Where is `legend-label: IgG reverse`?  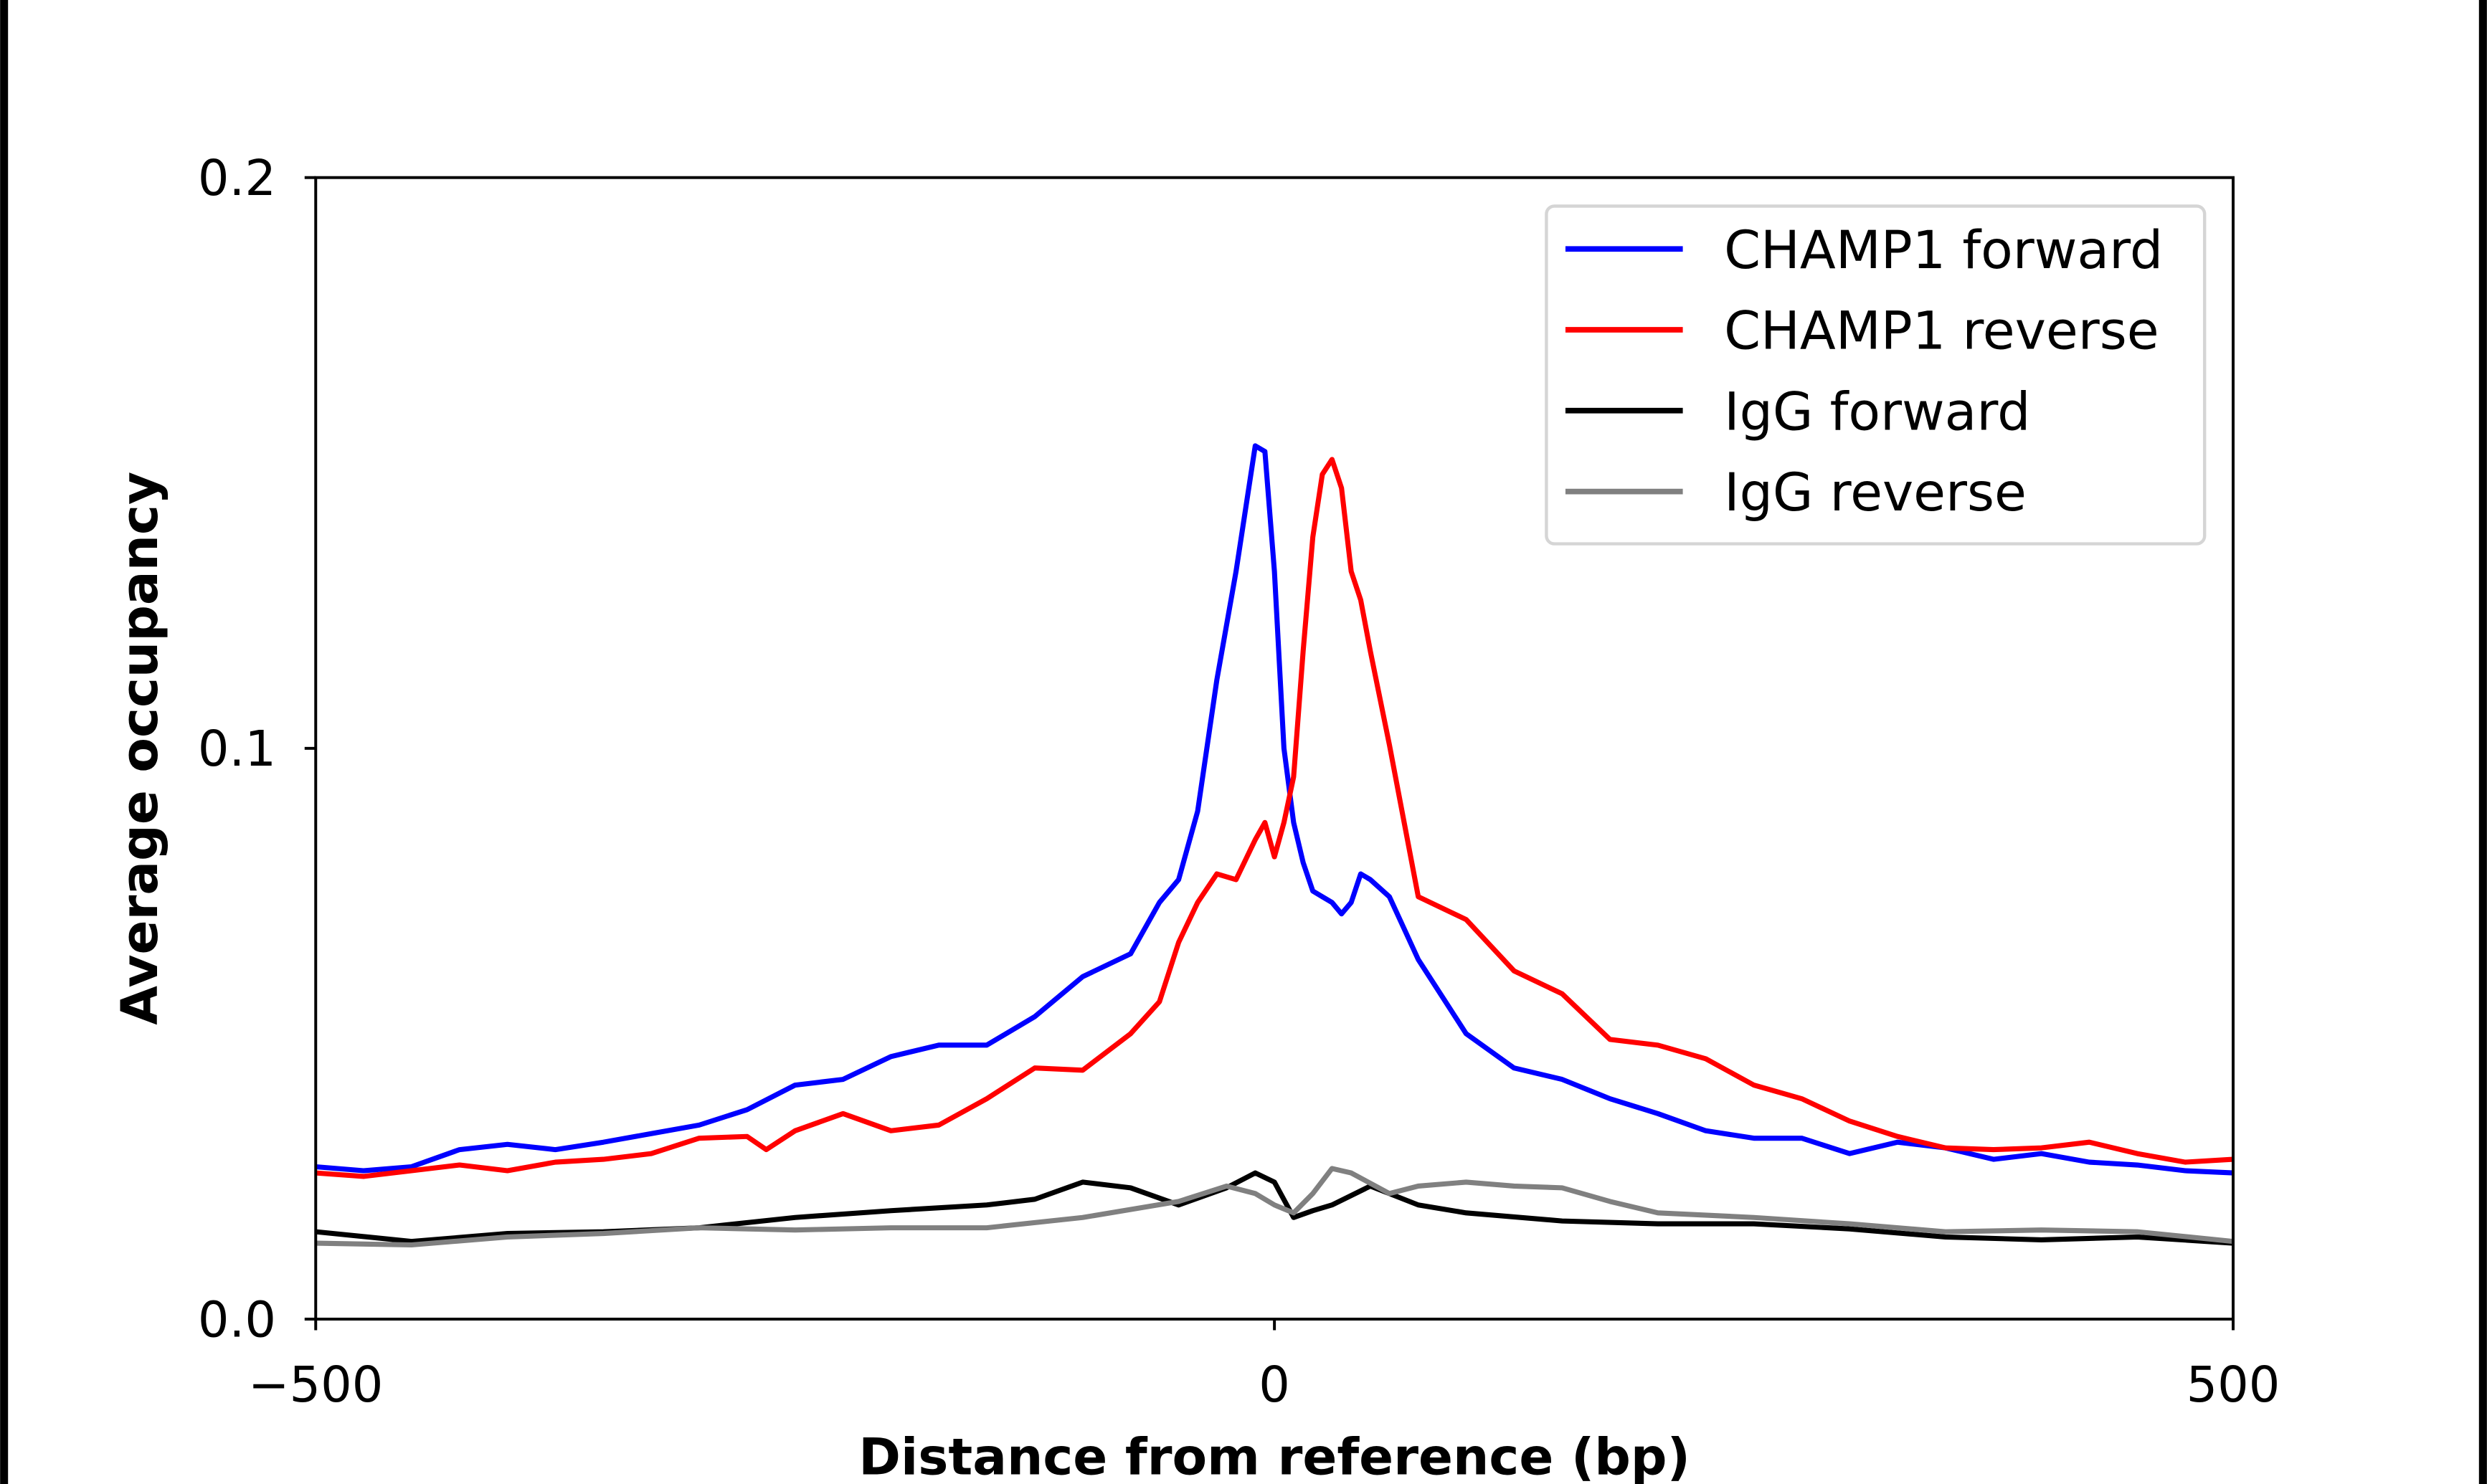 legend-label: IgG reverse is located at coordinates (1875, 493).